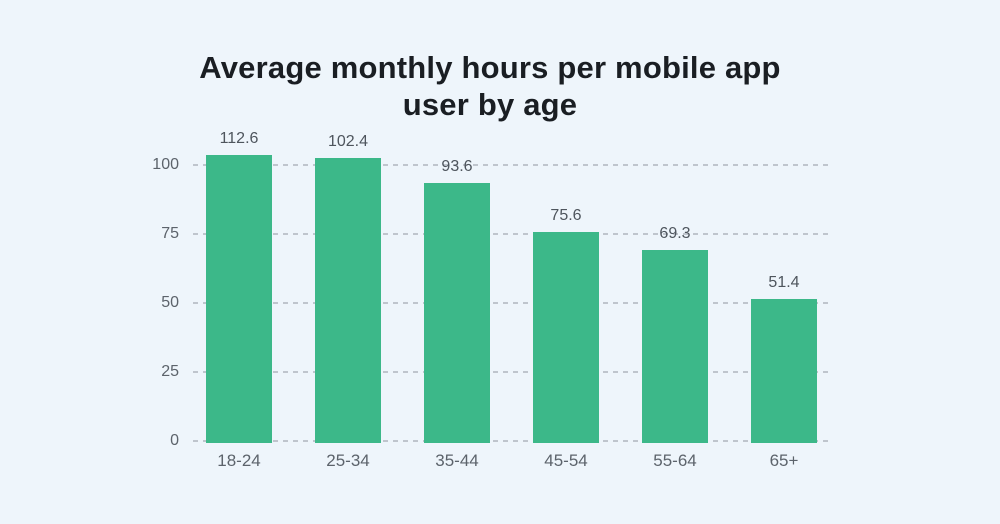  I want to click on bar-value-label: 112.6, so click(239, 139).